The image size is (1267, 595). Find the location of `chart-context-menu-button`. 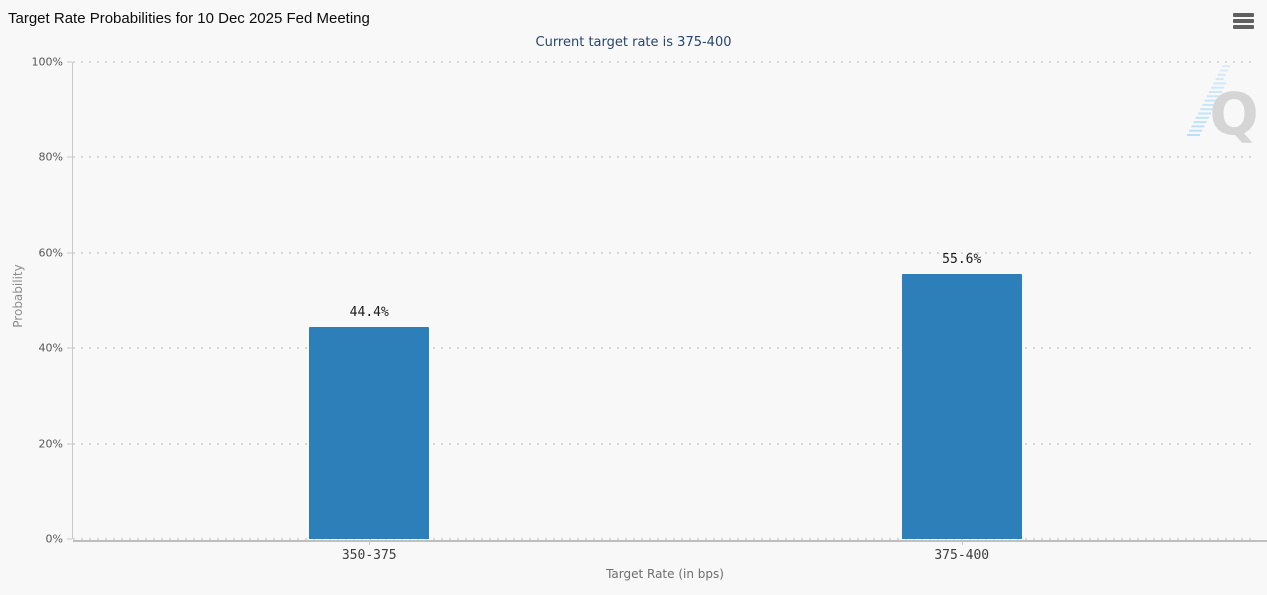

chart-context-menu-button is located at coordinates (1243, 21).